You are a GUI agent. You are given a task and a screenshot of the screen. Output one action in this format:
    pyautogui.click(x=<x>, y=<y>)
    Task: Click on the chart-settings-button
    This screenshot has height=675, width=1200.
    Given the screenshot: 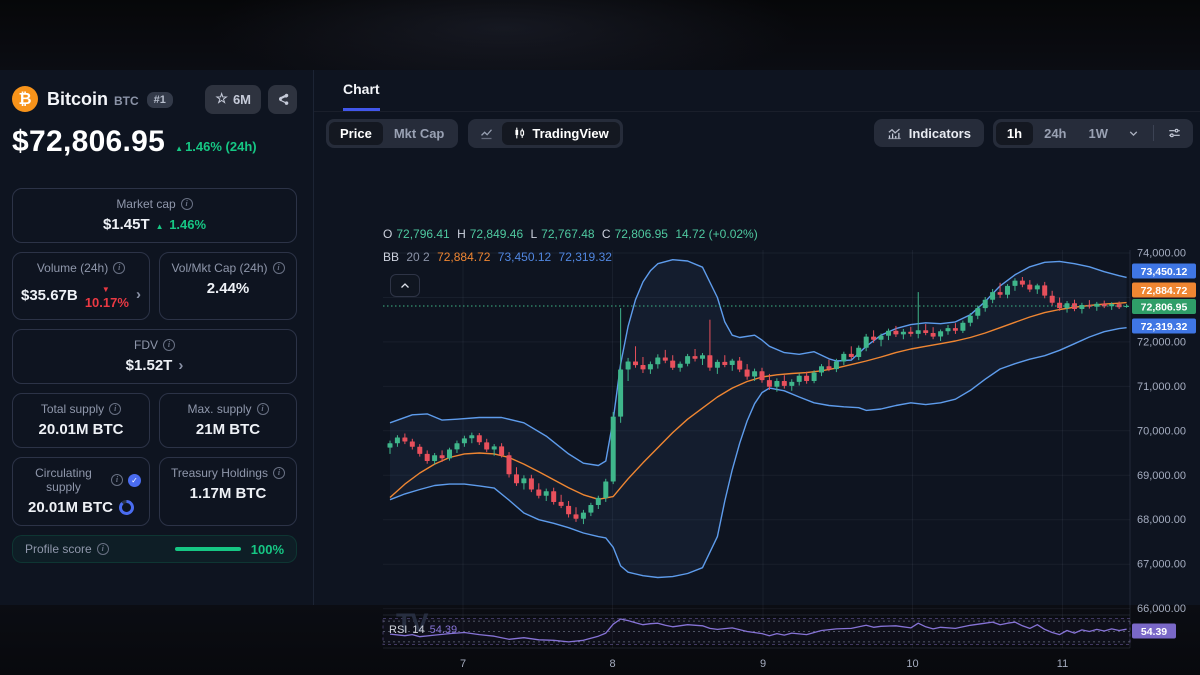 What is the action you would take?
    pyautogui.click(x=1174, y=133)
    